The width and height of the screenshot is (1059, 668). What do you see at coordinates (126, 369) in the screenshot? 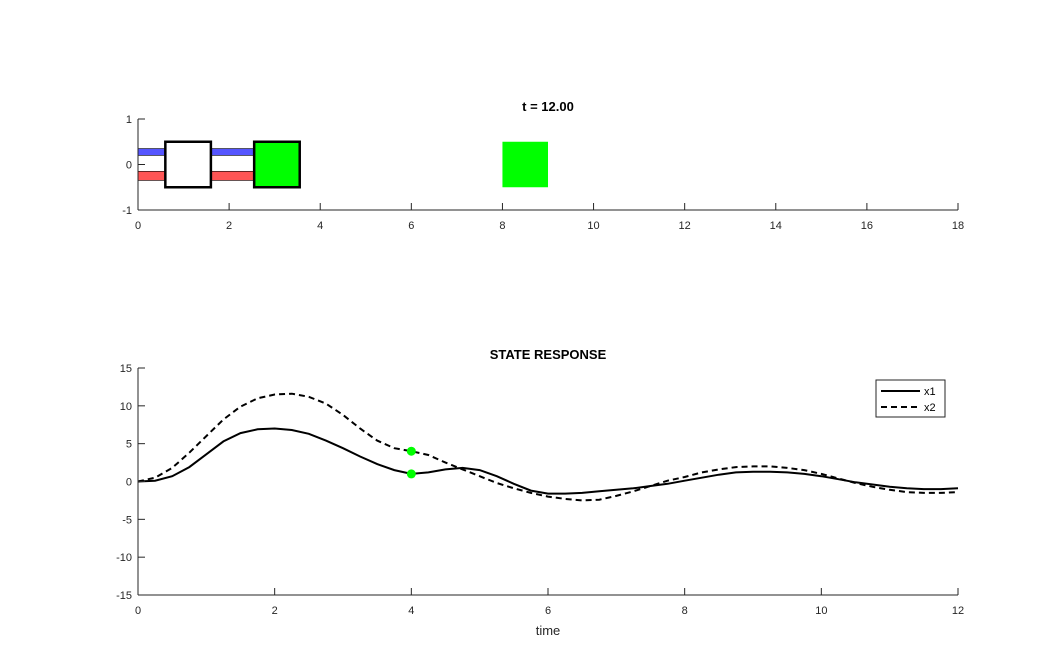
I see `y-tick-label: 15` at bounding box center [126, 369].